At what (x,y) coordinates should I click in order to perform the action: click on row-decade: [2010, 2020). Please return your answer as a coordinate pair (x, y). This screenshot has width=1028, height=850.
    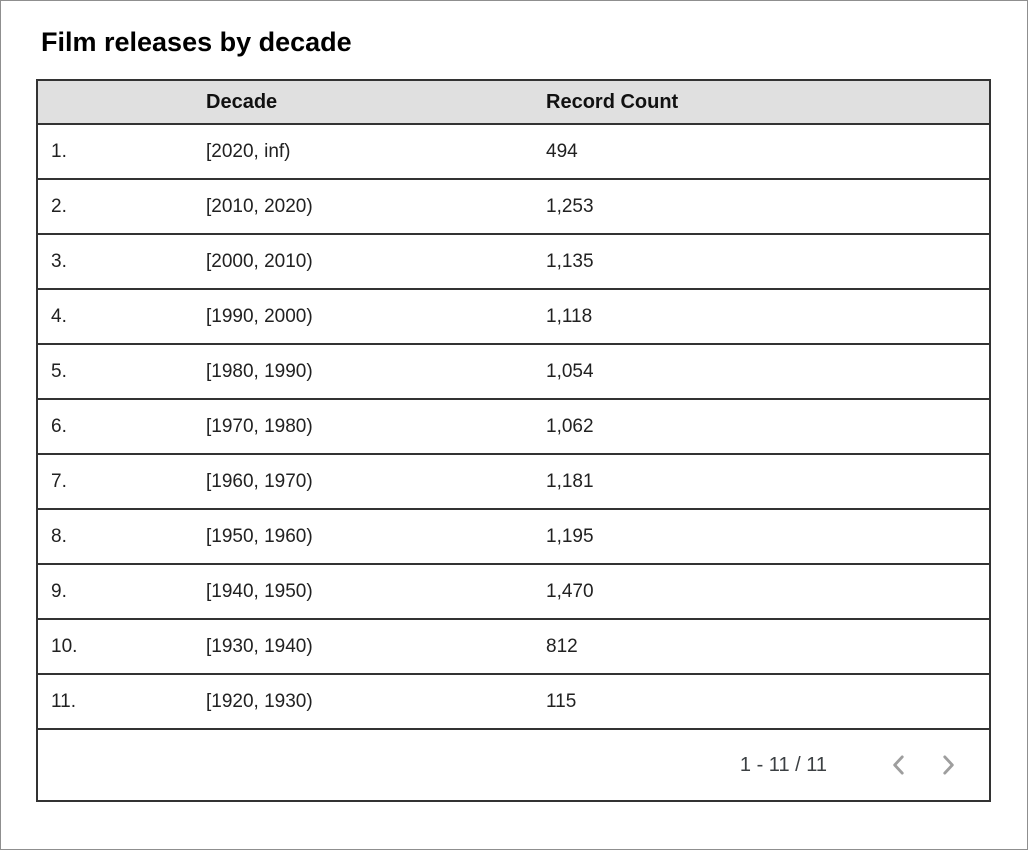
    Looking at the image, I should click on (259, 206).